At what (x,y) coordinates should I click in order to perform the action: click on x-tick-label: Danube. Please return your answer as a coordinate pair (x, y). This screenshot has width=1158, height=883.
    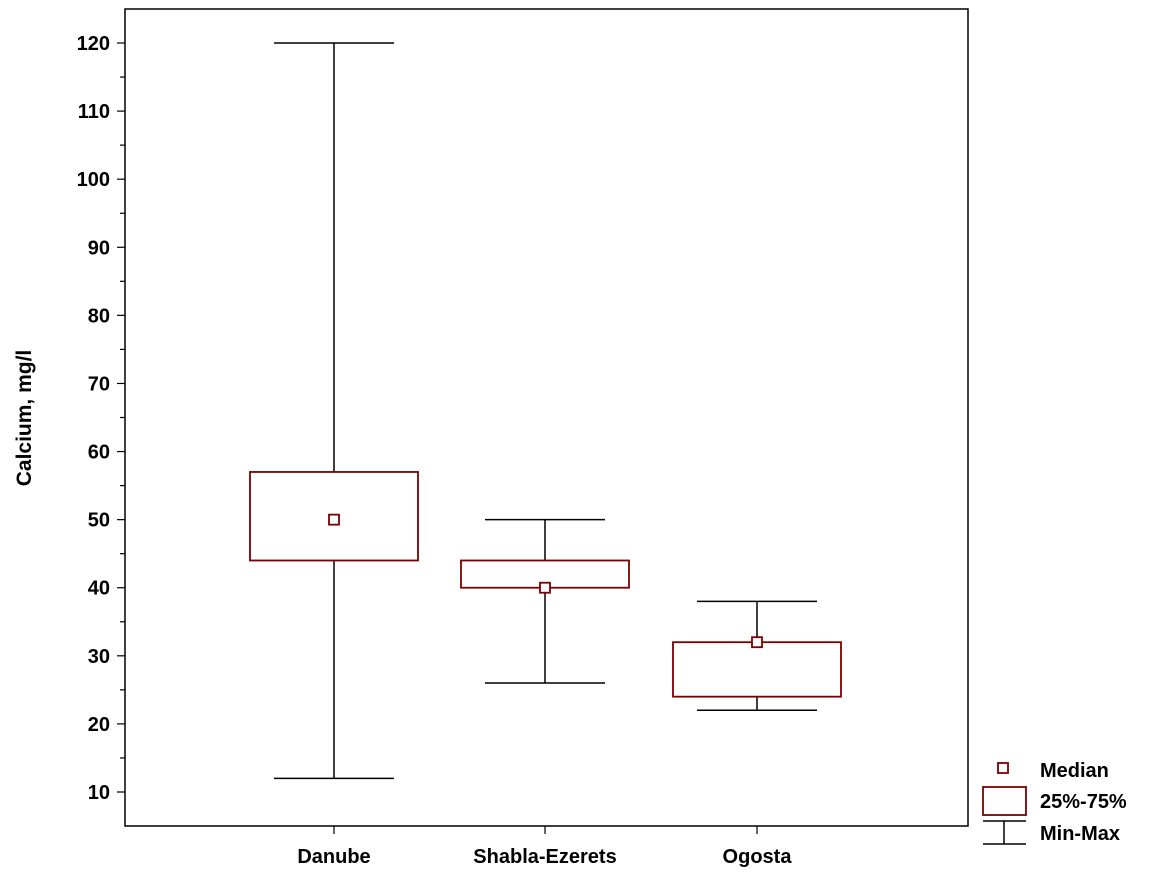
    Looking at the image, I should click on (333, 857).